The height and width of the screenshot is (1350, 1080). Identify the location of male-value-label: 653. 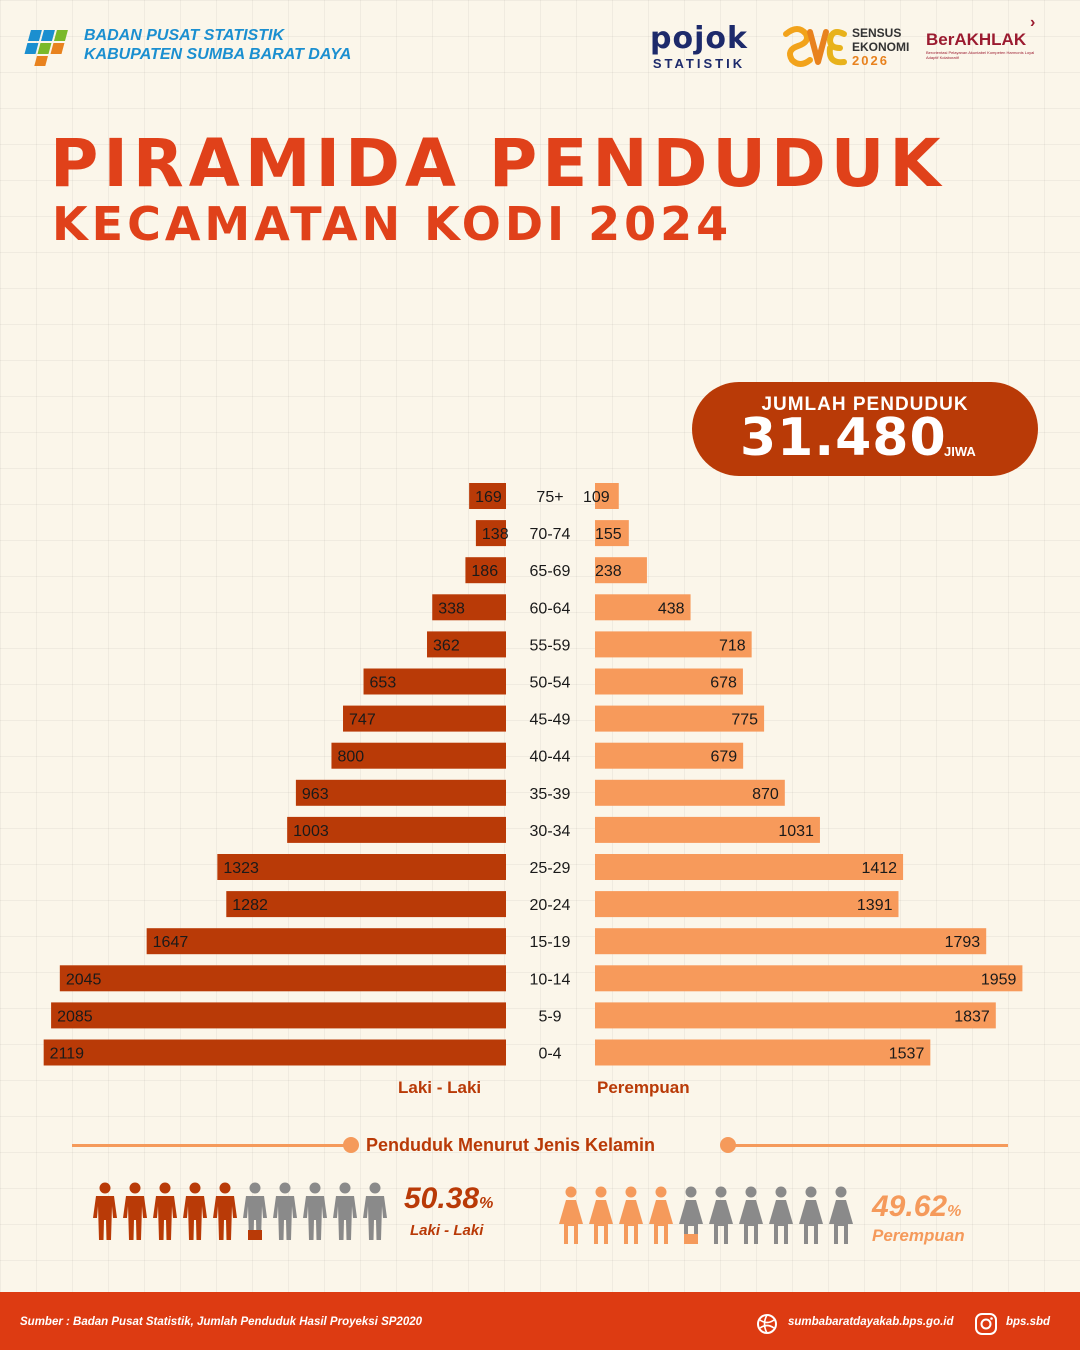
(383, 683).